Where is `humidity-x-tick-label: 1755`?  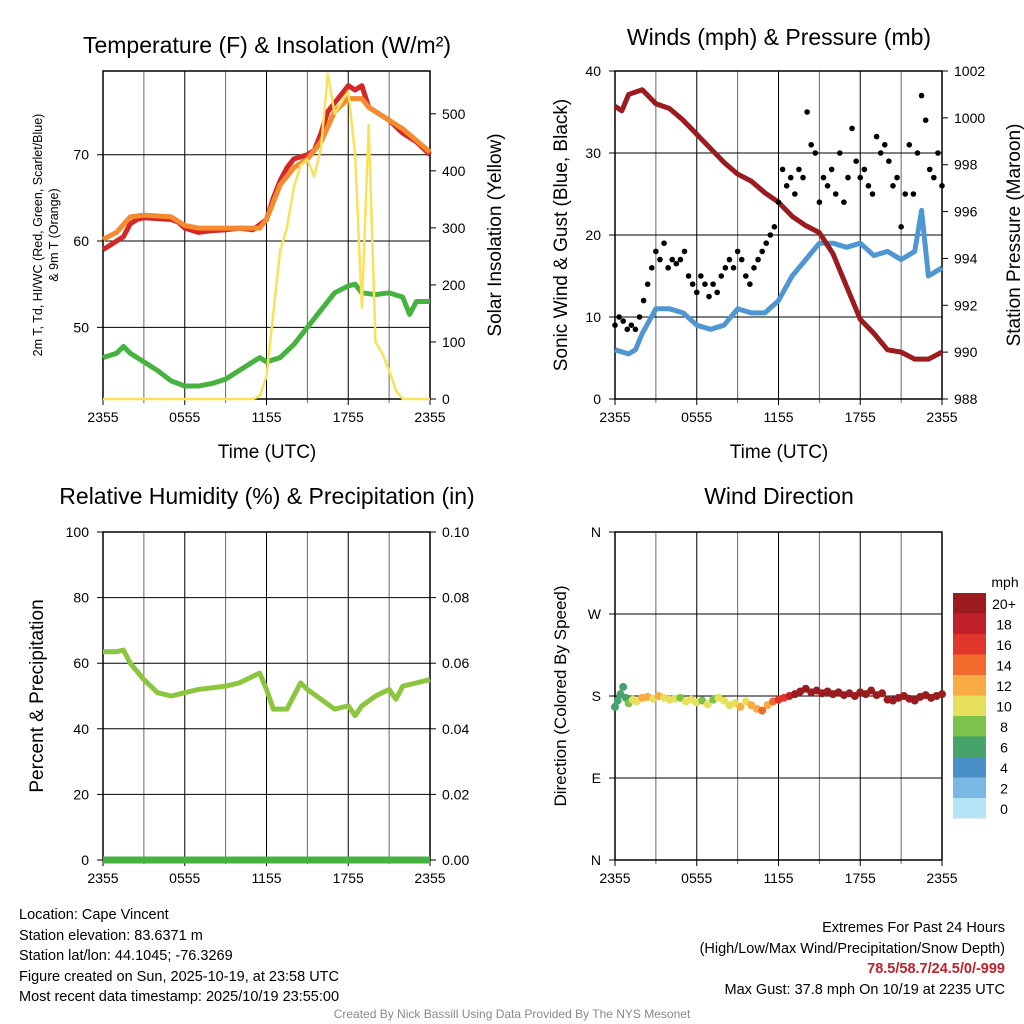
humidity-x-tick-label: 1755 is located at coordinates (348, 878).